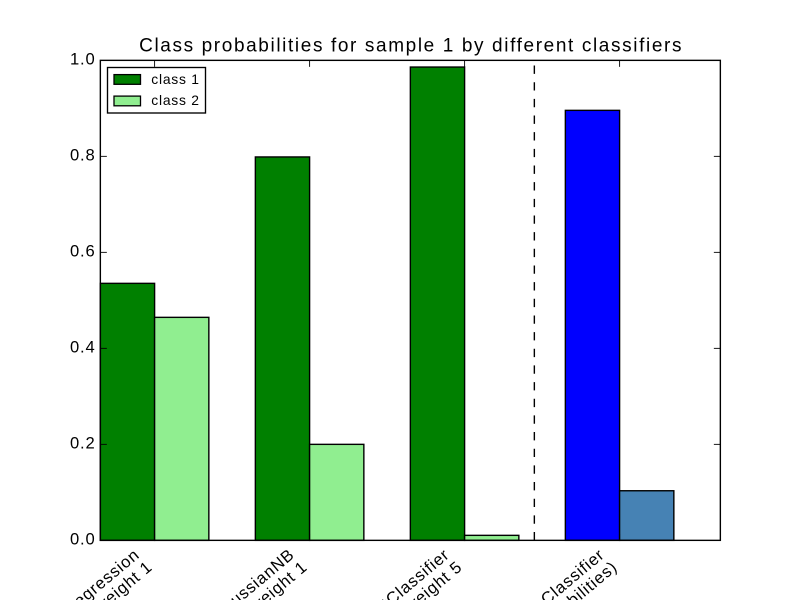 This screenshot has height=600, width=800. Describe the element at coordinates (82, 250) in the screenshot. I see `svg-text: 0.6` at that location.